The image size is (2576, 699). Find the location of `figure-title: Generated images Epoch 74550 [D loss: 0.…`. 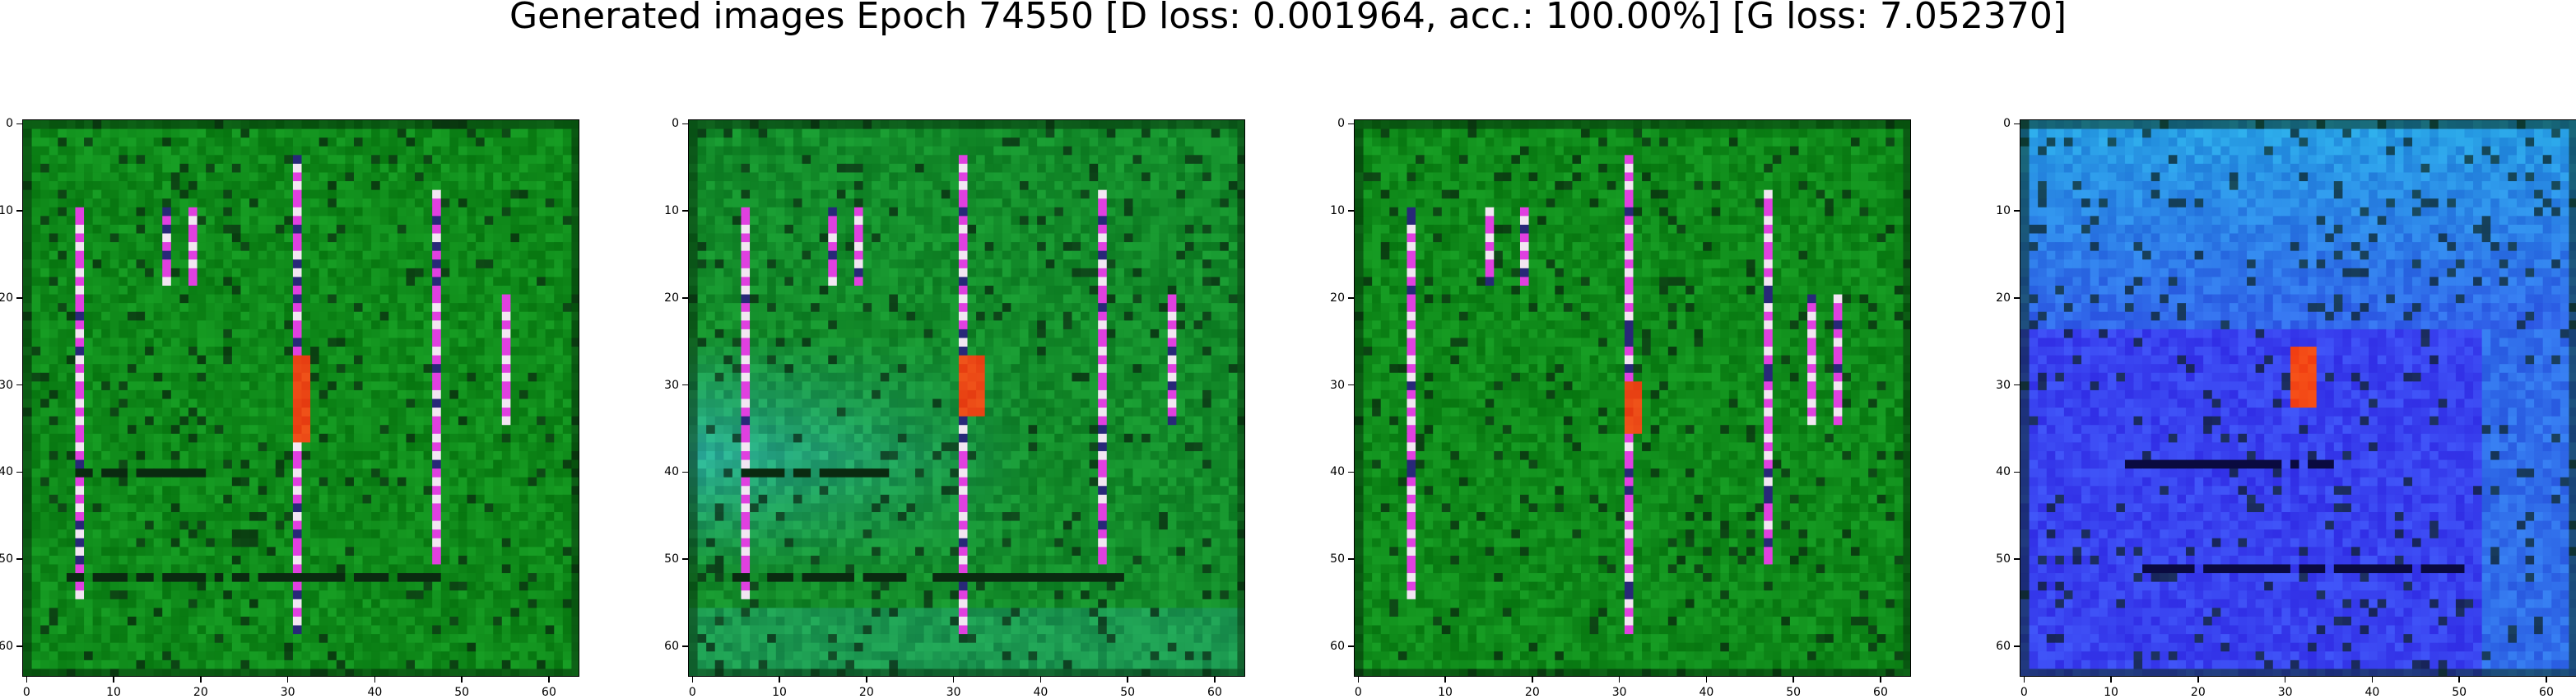

figure-title: Generated images Epoch 74550 [D loss: 0.… is located at coordinates (1288, 18).